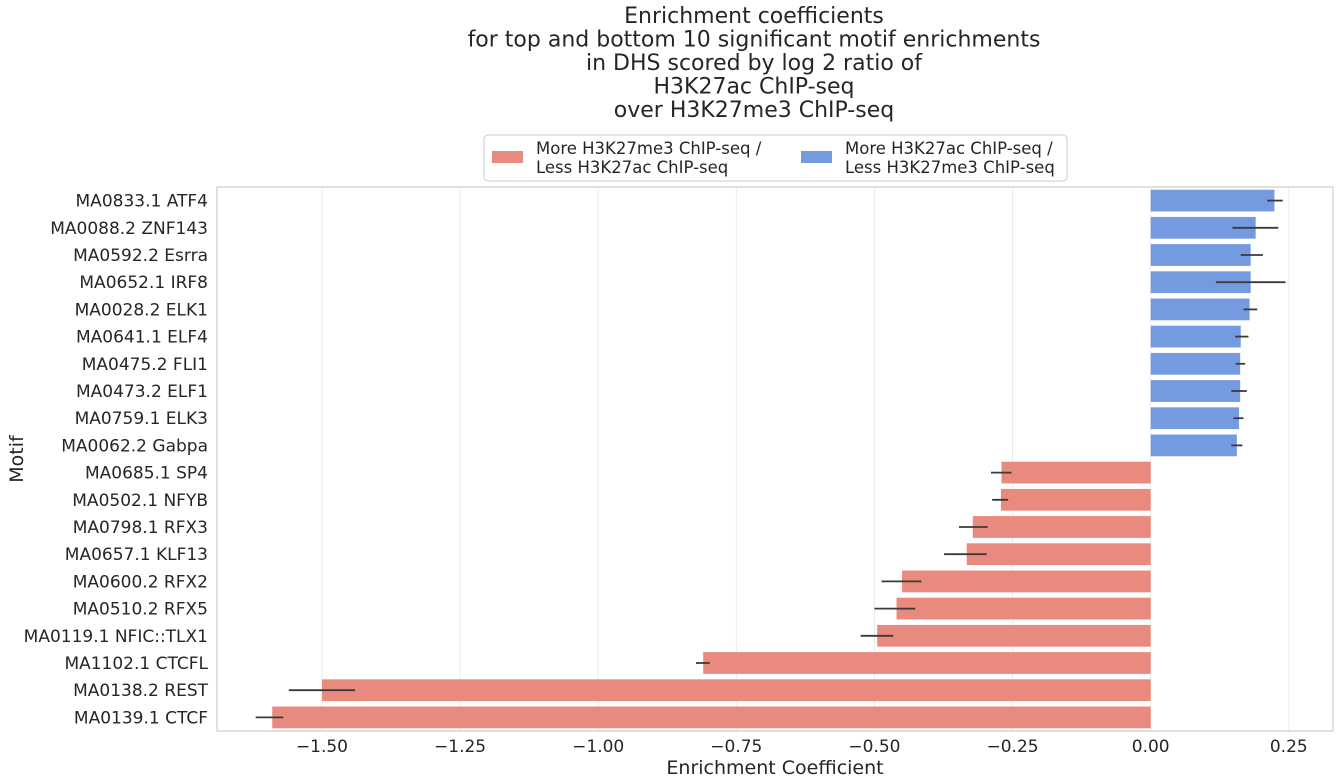  Describe the element at coordinates (754, 63) in the screenshot. I see `title-line: in DHS scored by log 2 ratio of` at that location.